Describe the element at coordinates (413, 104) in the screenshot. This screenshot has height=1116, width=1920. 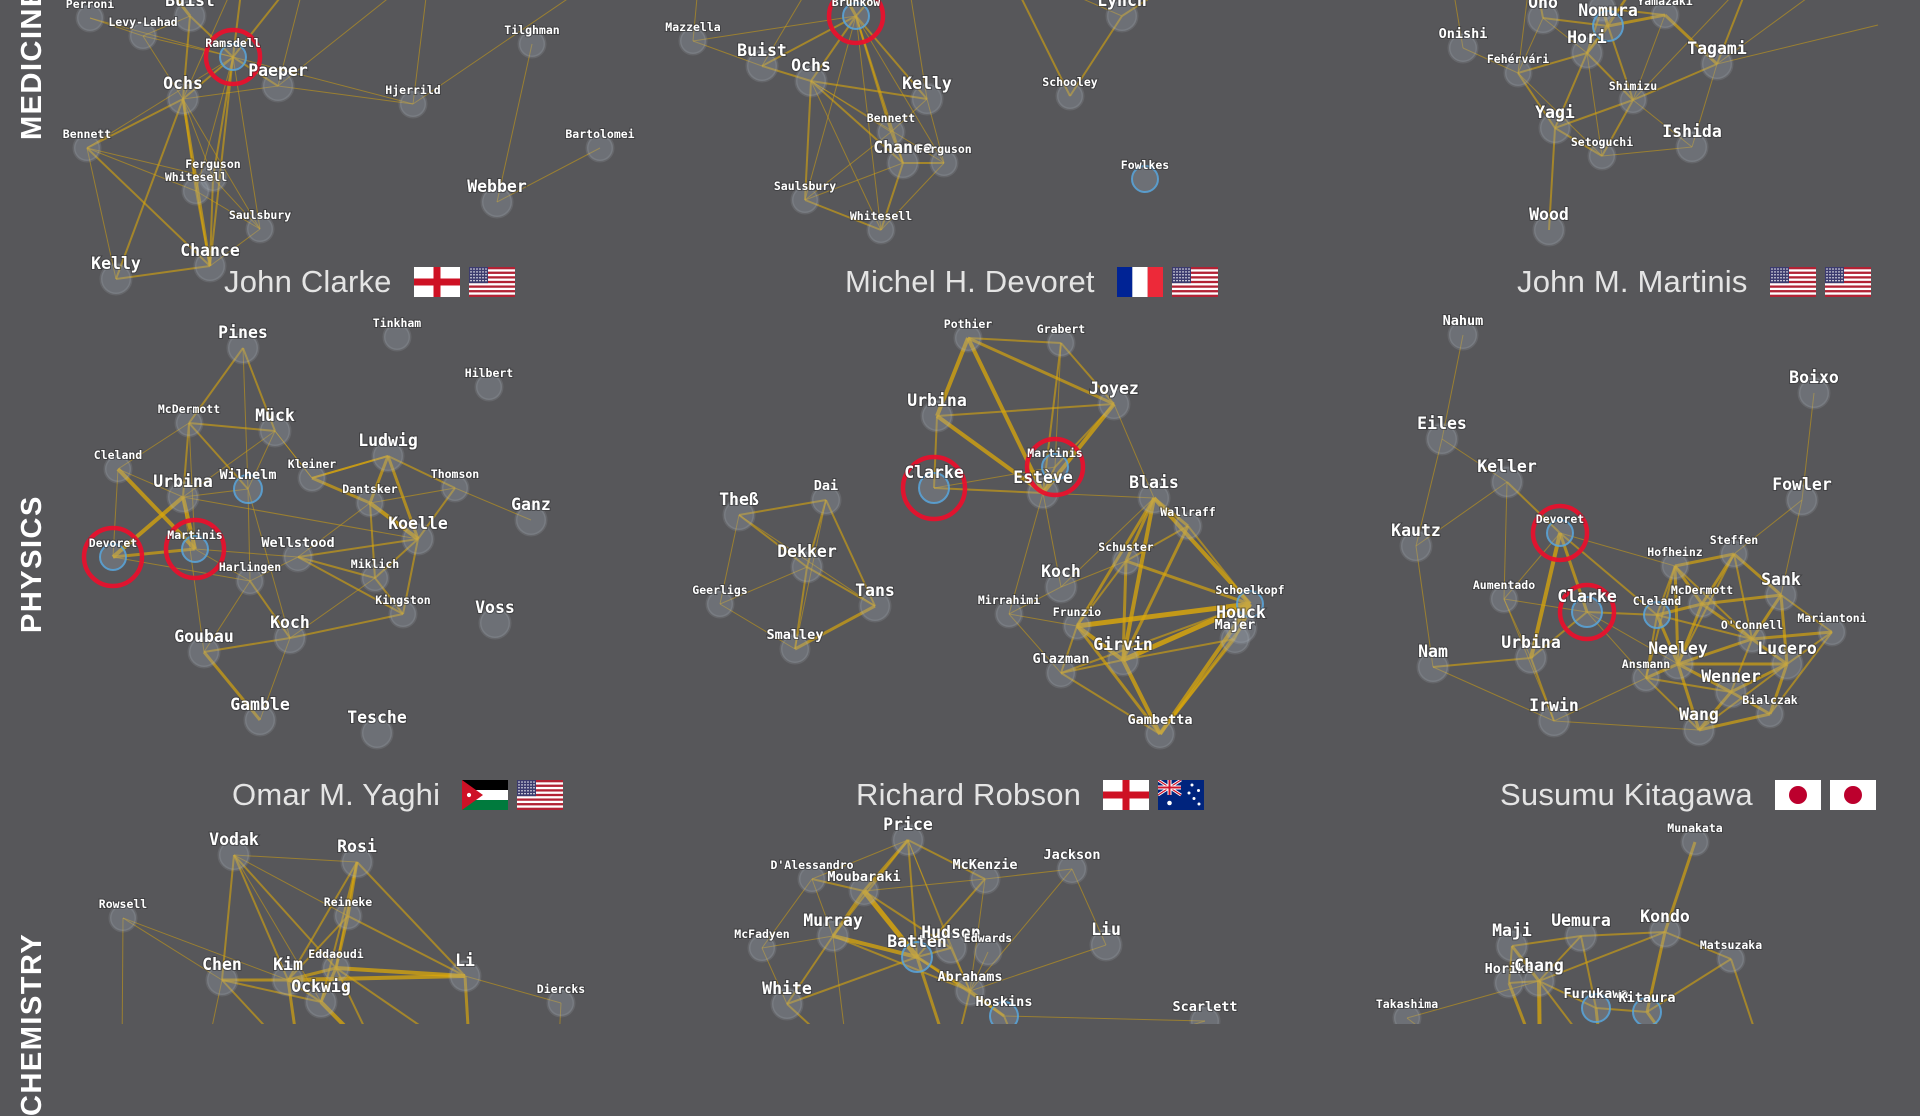
I see `node-hjerrild` at that location.